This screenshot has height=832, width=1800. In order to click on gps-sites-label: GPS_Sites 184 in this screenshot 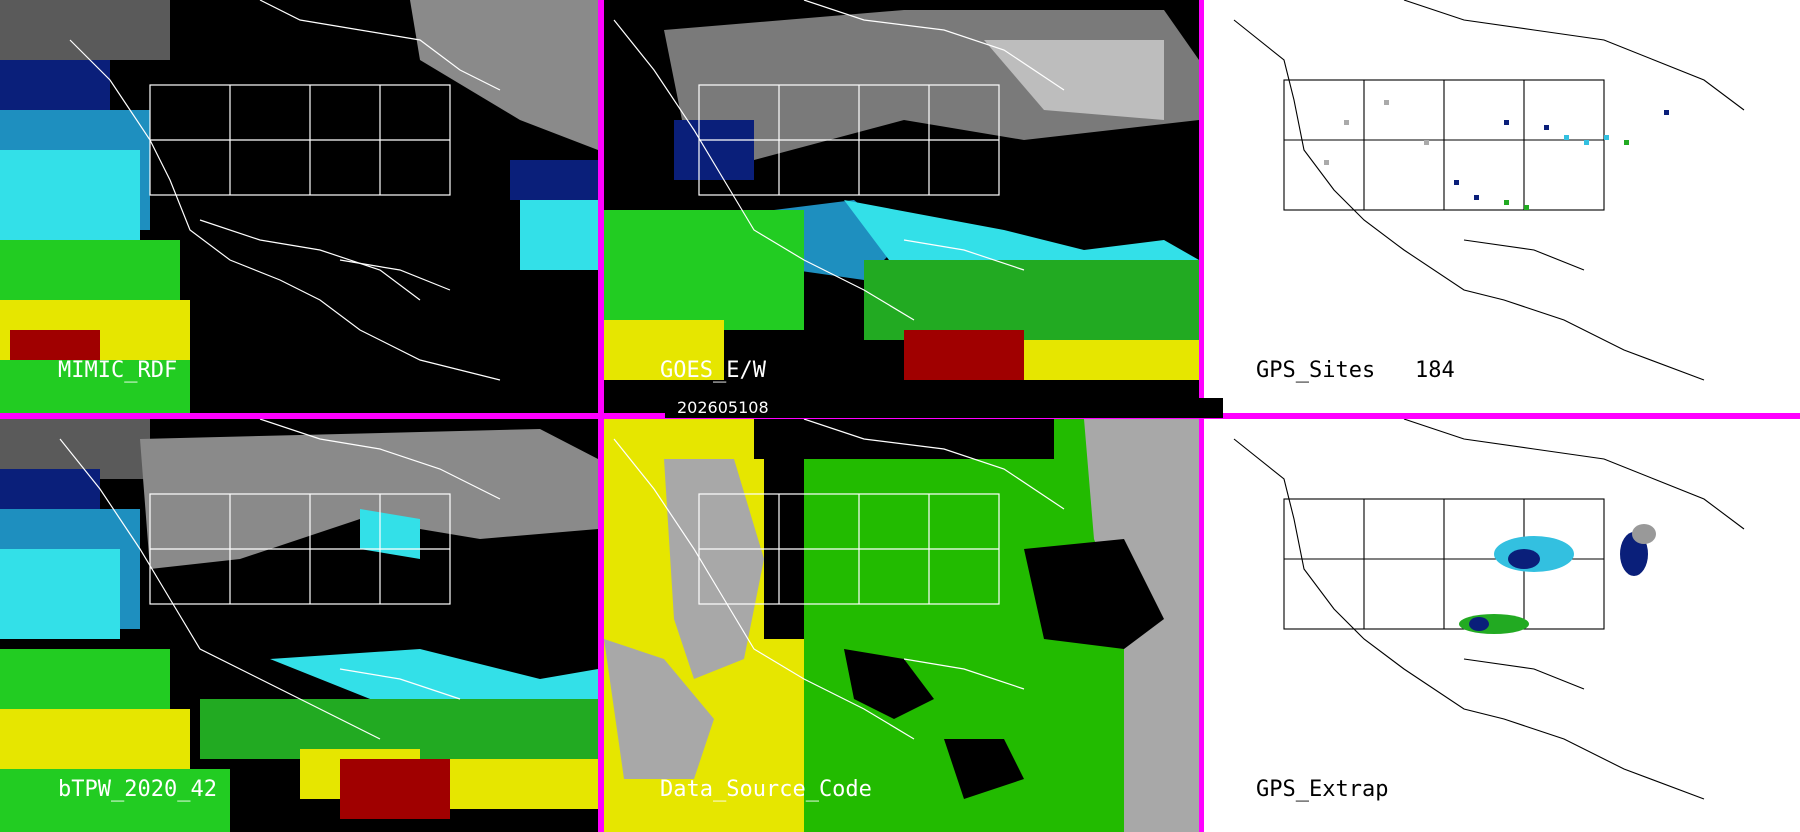, I will do `click(1355, 370)`.